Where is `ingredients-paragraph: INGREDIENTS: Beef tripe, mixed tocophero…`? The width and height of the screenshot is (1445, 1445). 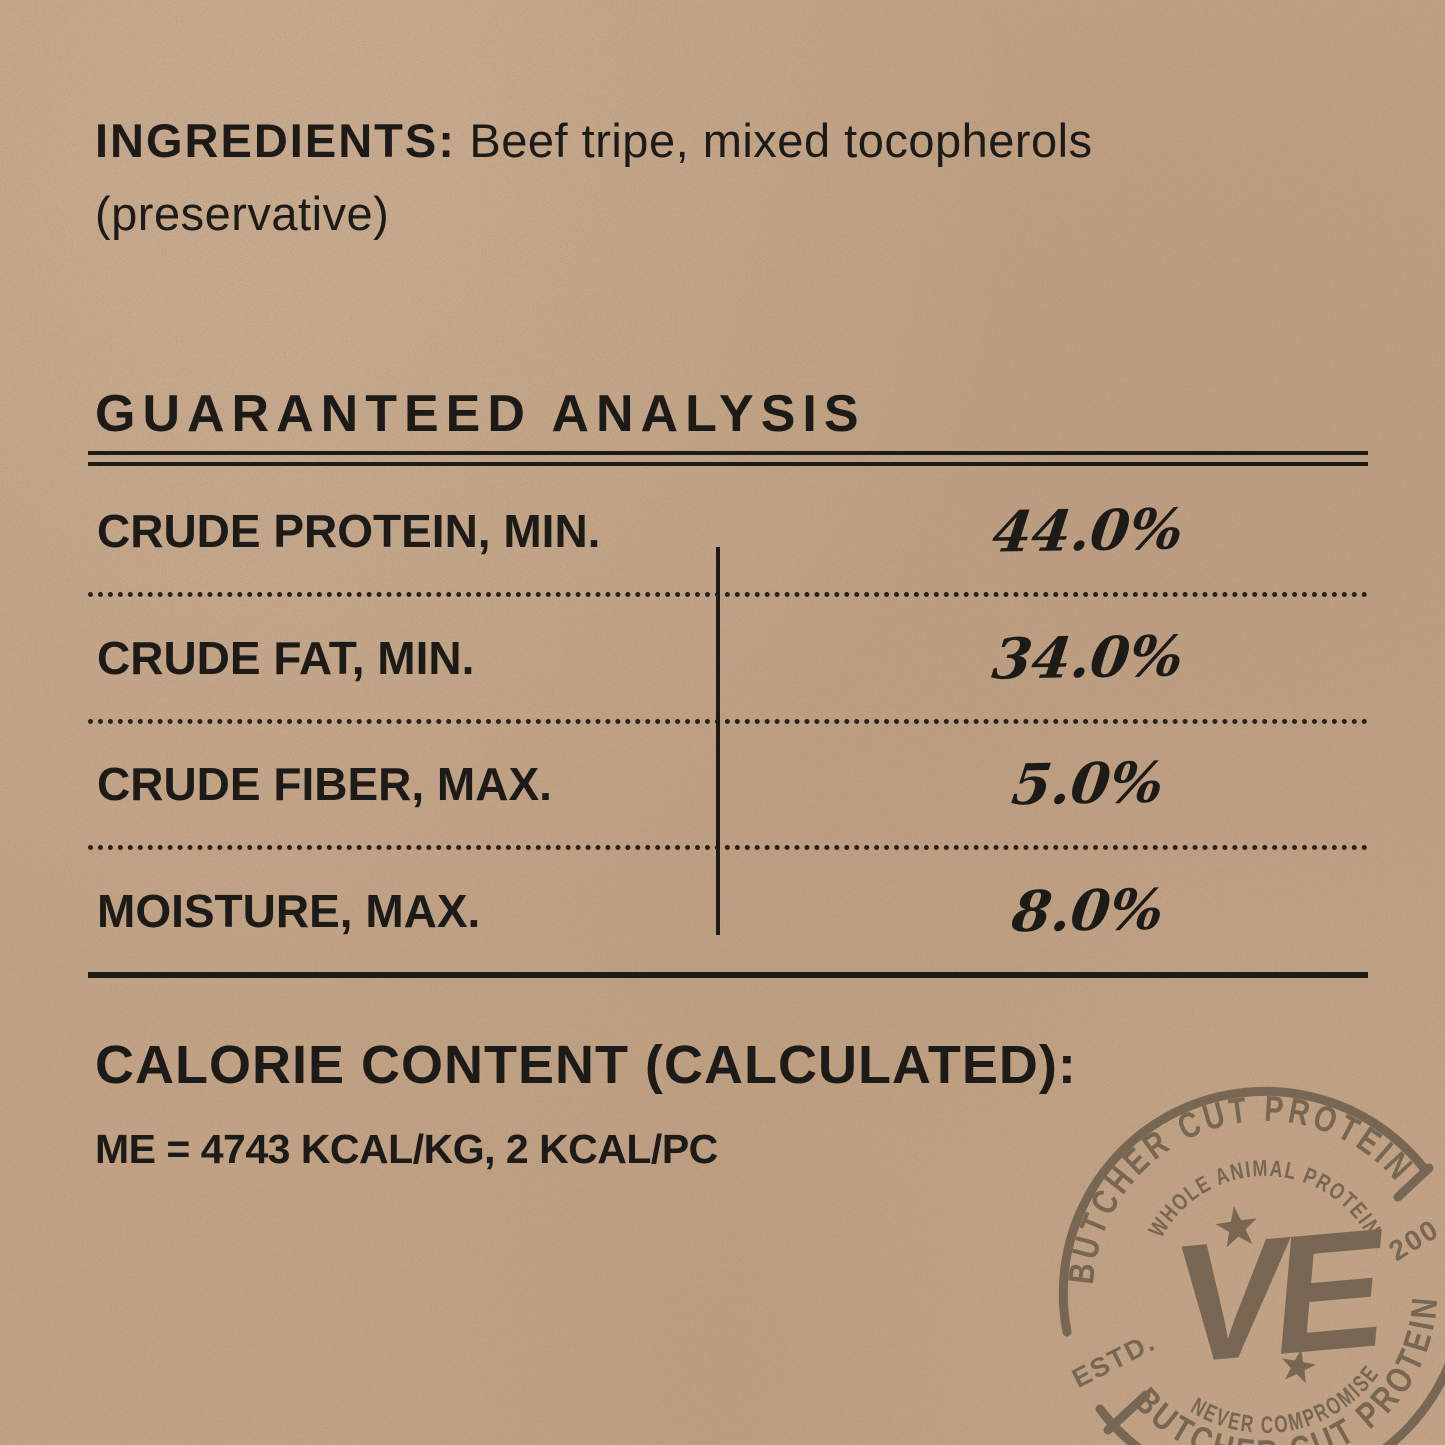 ingredients-paragraph: INGREDIENTS: Beef tripe, mixed tocophero… is located at coordinates (675, 177).